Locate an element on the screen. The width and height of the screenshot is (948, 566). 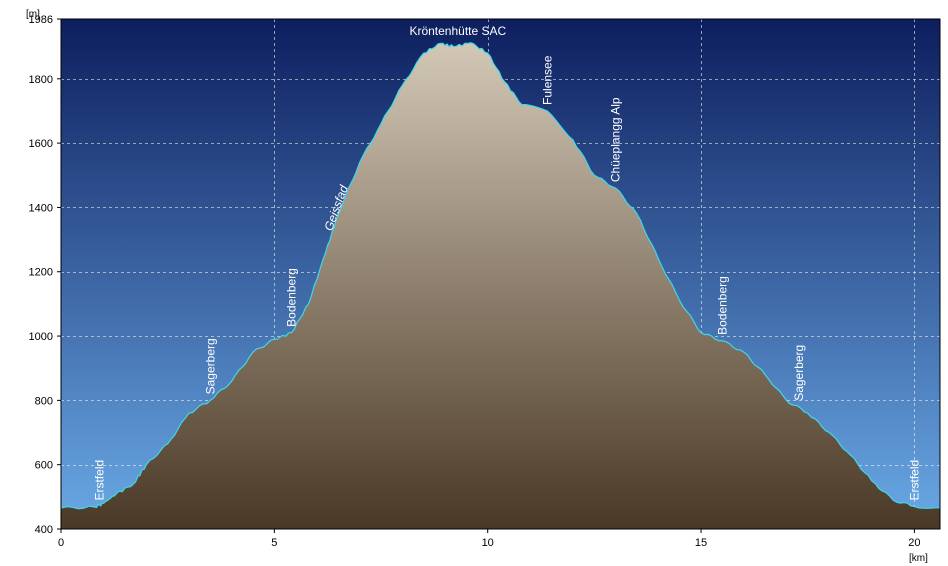
waypoint-label: Kröntenhütte SAC is located at coordinates (457, 31).